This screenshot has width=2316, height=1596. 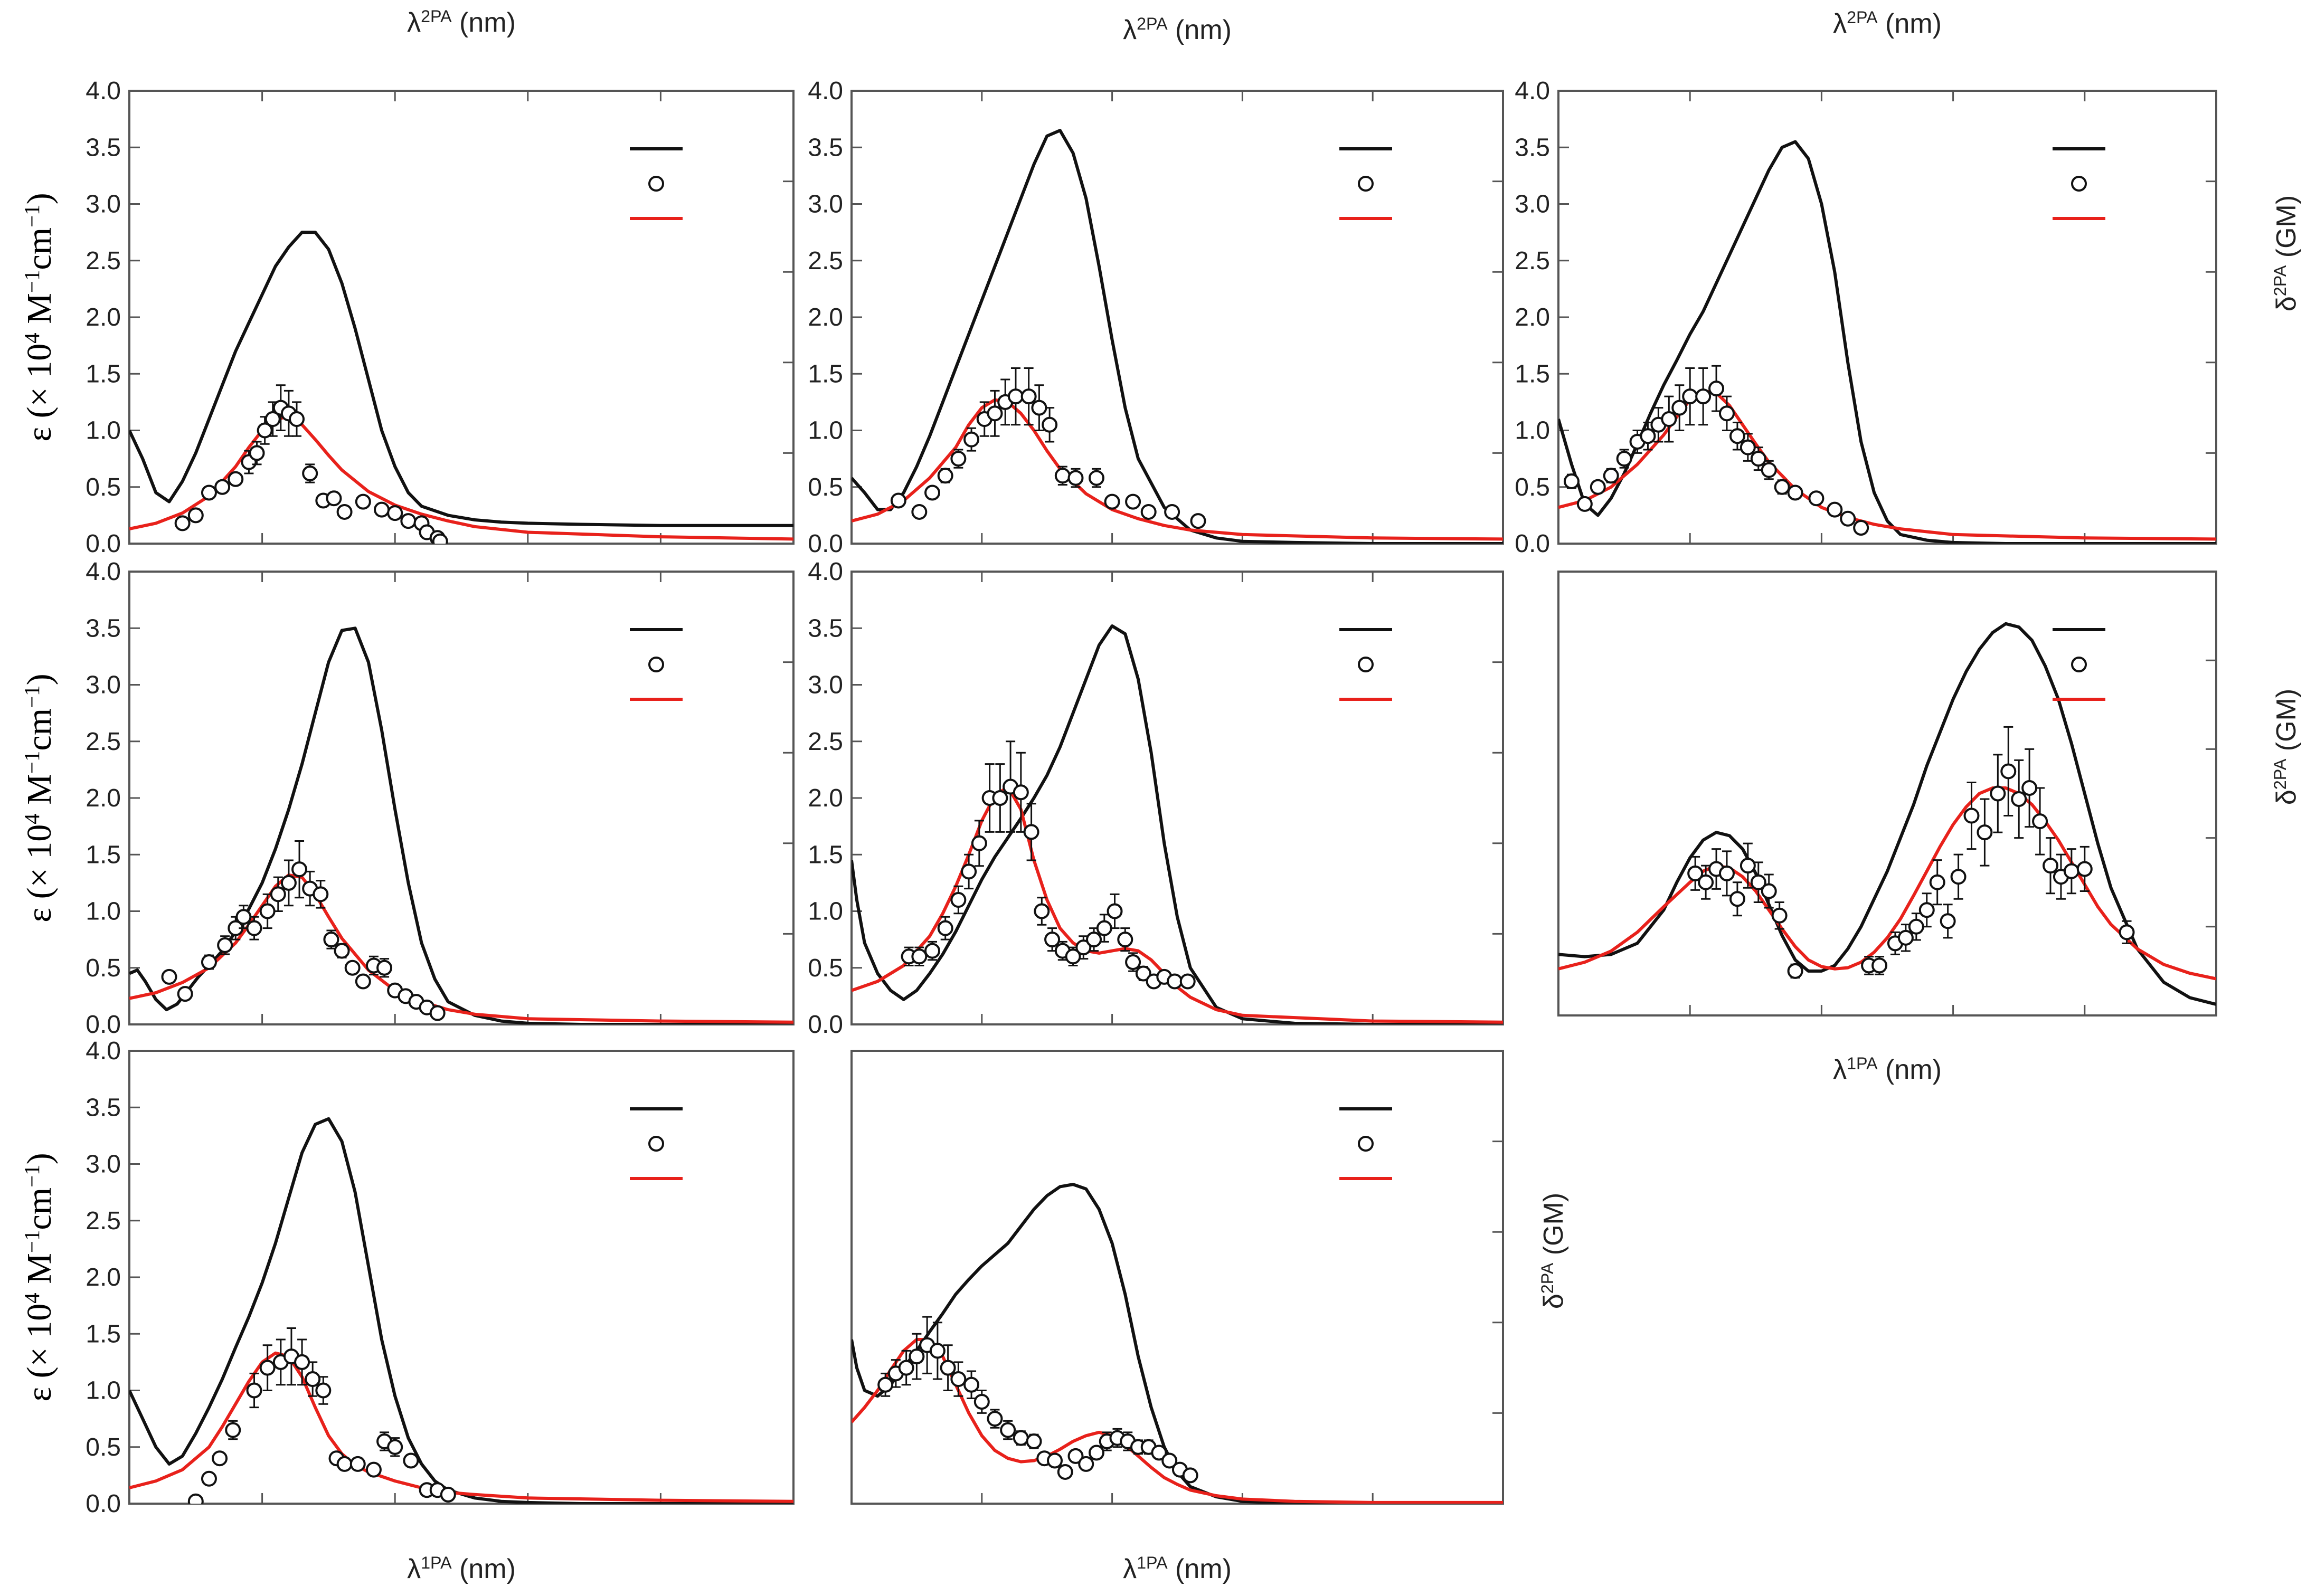 I want to click on panel-e: 0.0 0.5 1.0 1.5 2.0 2.5 3.0 3.5 4.0, so click(x=1156, y=798).